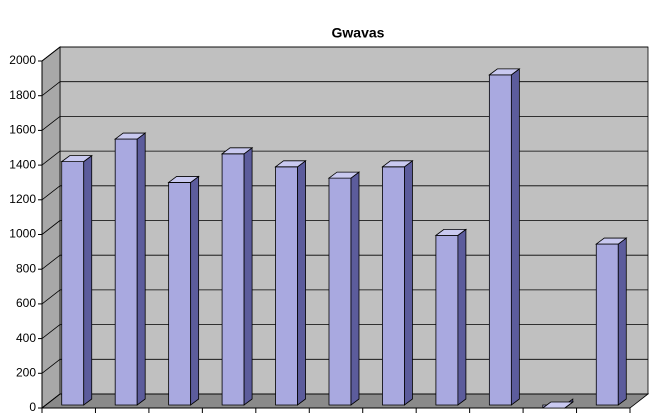  Describe the element at coordinates (26, 372) in the screenshot. I see `y-tick-label: 200` at that location.